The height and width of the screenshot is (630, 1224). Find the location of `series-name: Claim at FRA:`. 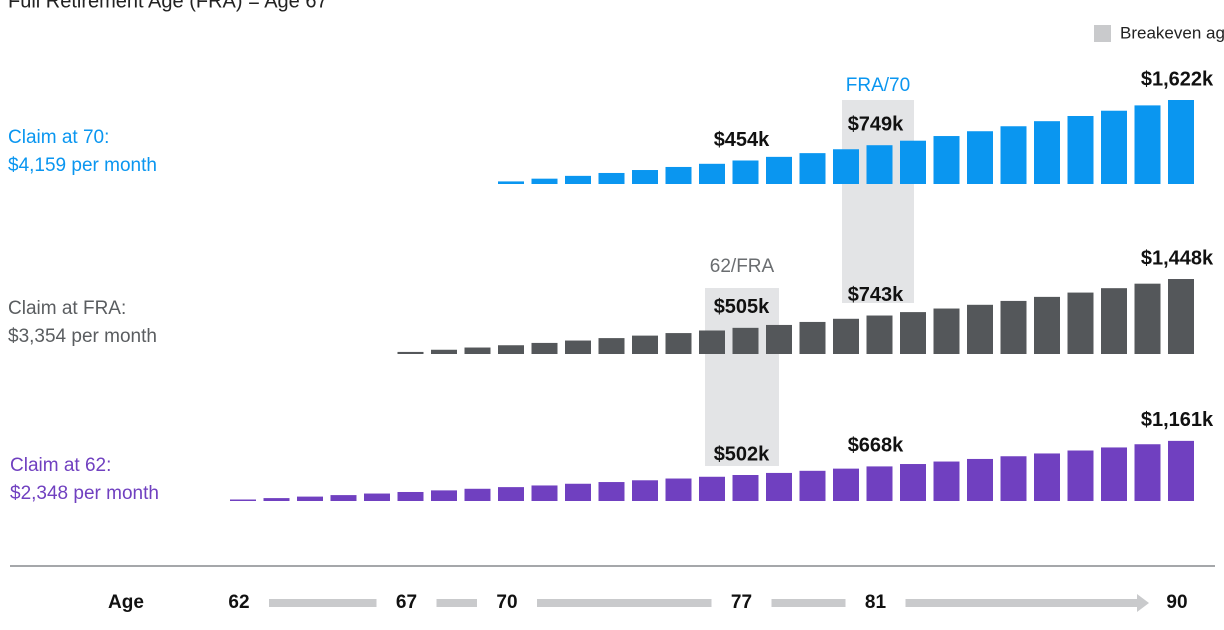

series-name: Claim at FRA: is located at coordinates (67, 308).